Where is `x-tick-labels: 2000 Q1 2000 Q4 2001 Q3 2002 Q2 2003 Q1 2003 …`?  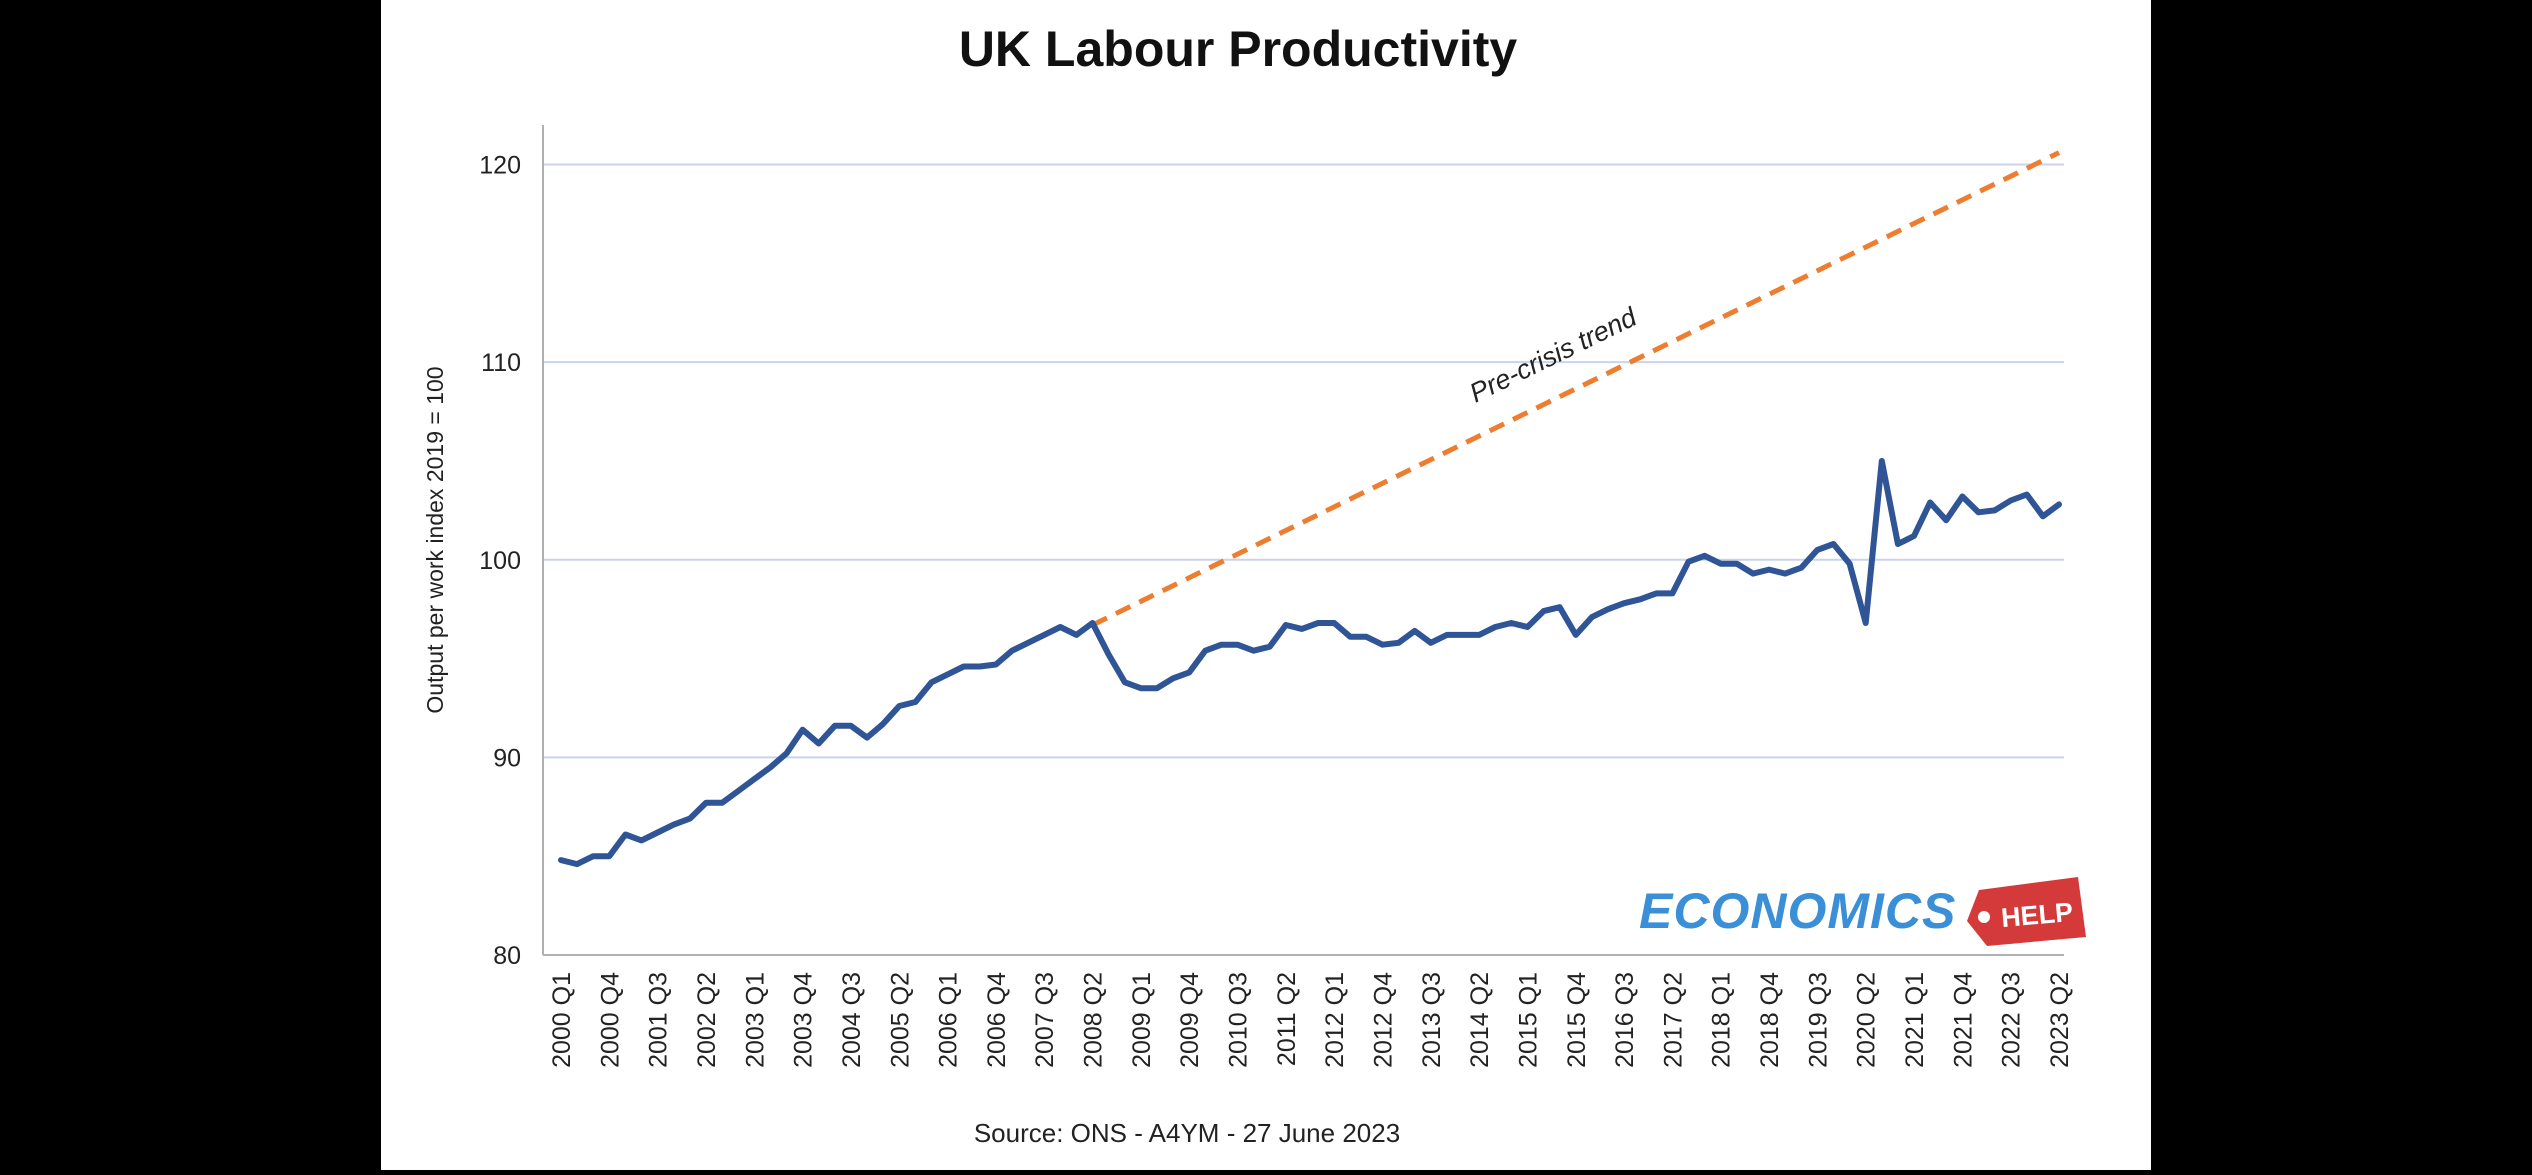
x-tick-labels: 2000 Q1 2000 Q4 2001 Q3 2002 Q2 2003 Q1 2003 … is located at coordinates (1311, 1020).